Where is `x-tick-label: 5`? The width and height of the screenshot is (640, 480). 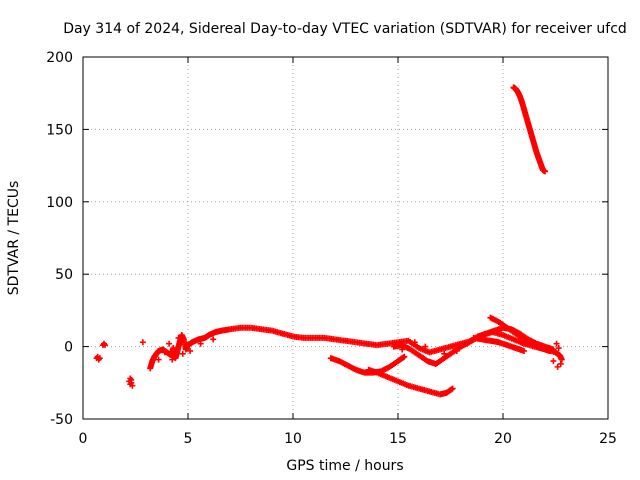
x-tick-label: 5 is located at coordinates (188, 439).